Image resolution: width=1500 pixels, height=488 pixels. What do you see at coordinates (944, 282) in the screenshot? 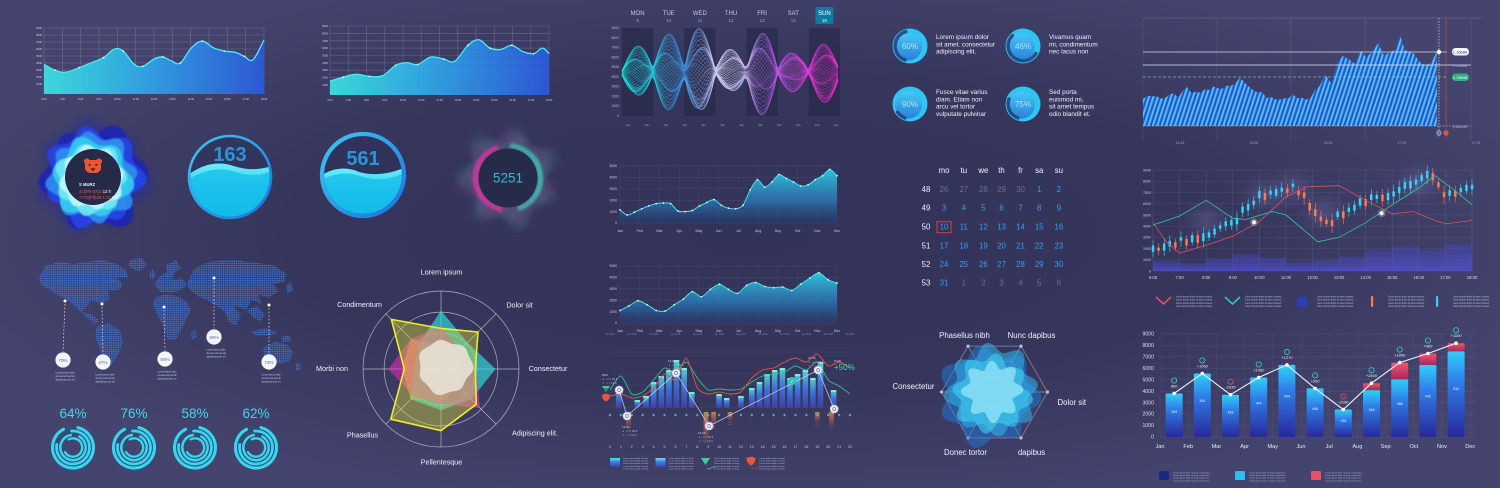
I see `svg-text: 31` at bounding box center [944, 282].